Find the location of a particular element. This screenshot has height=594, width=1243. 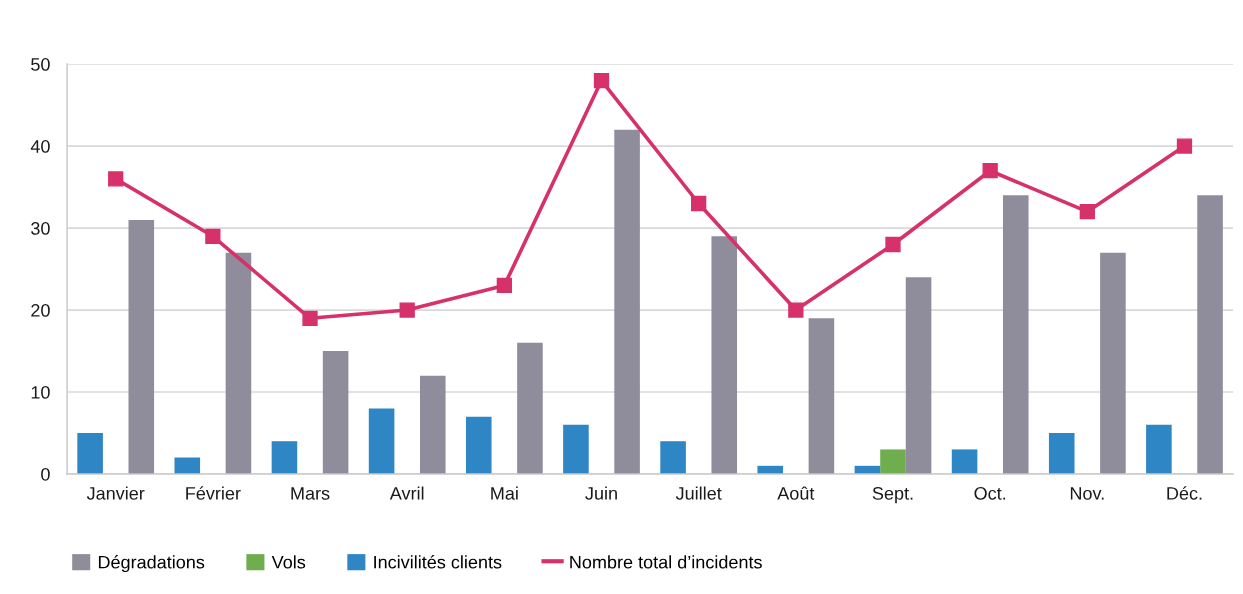

y-tick-label: 30 is located at coordinates (40, 228).